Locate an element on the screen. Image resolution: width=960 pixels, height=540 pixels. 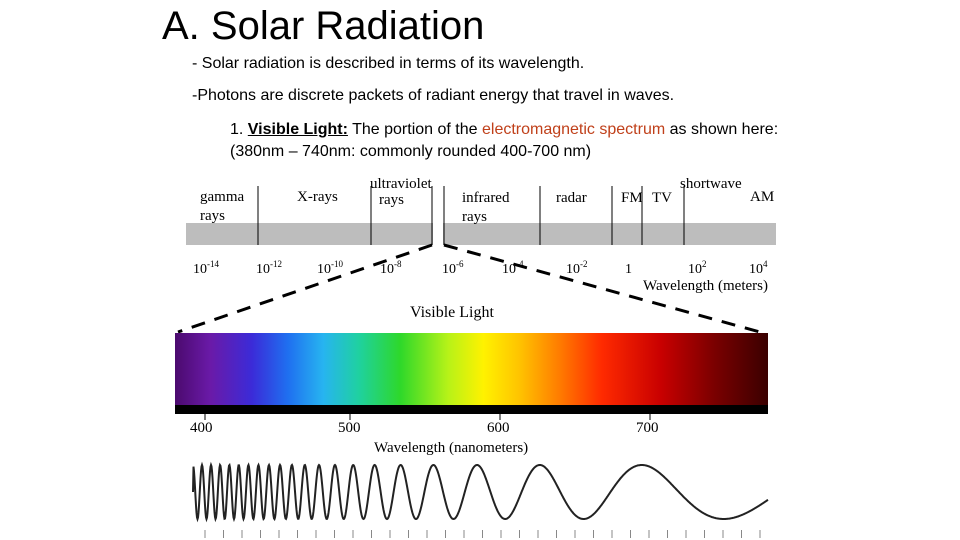
meters-axis-label: Wavelength (meters) is located at coordinates (705, 286).